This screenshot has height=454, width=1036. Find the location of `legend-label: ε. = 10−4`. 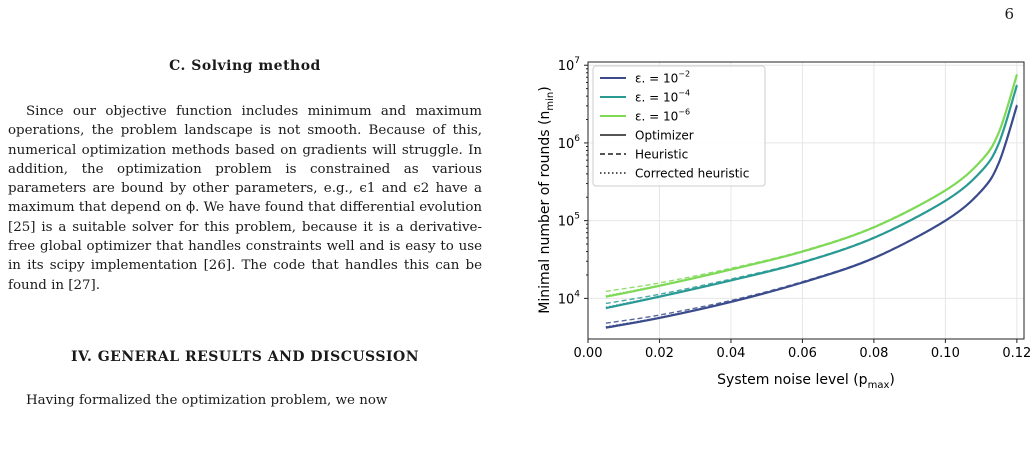

legend-label: ε. = 10−4 is located at coordinates (662, 97).